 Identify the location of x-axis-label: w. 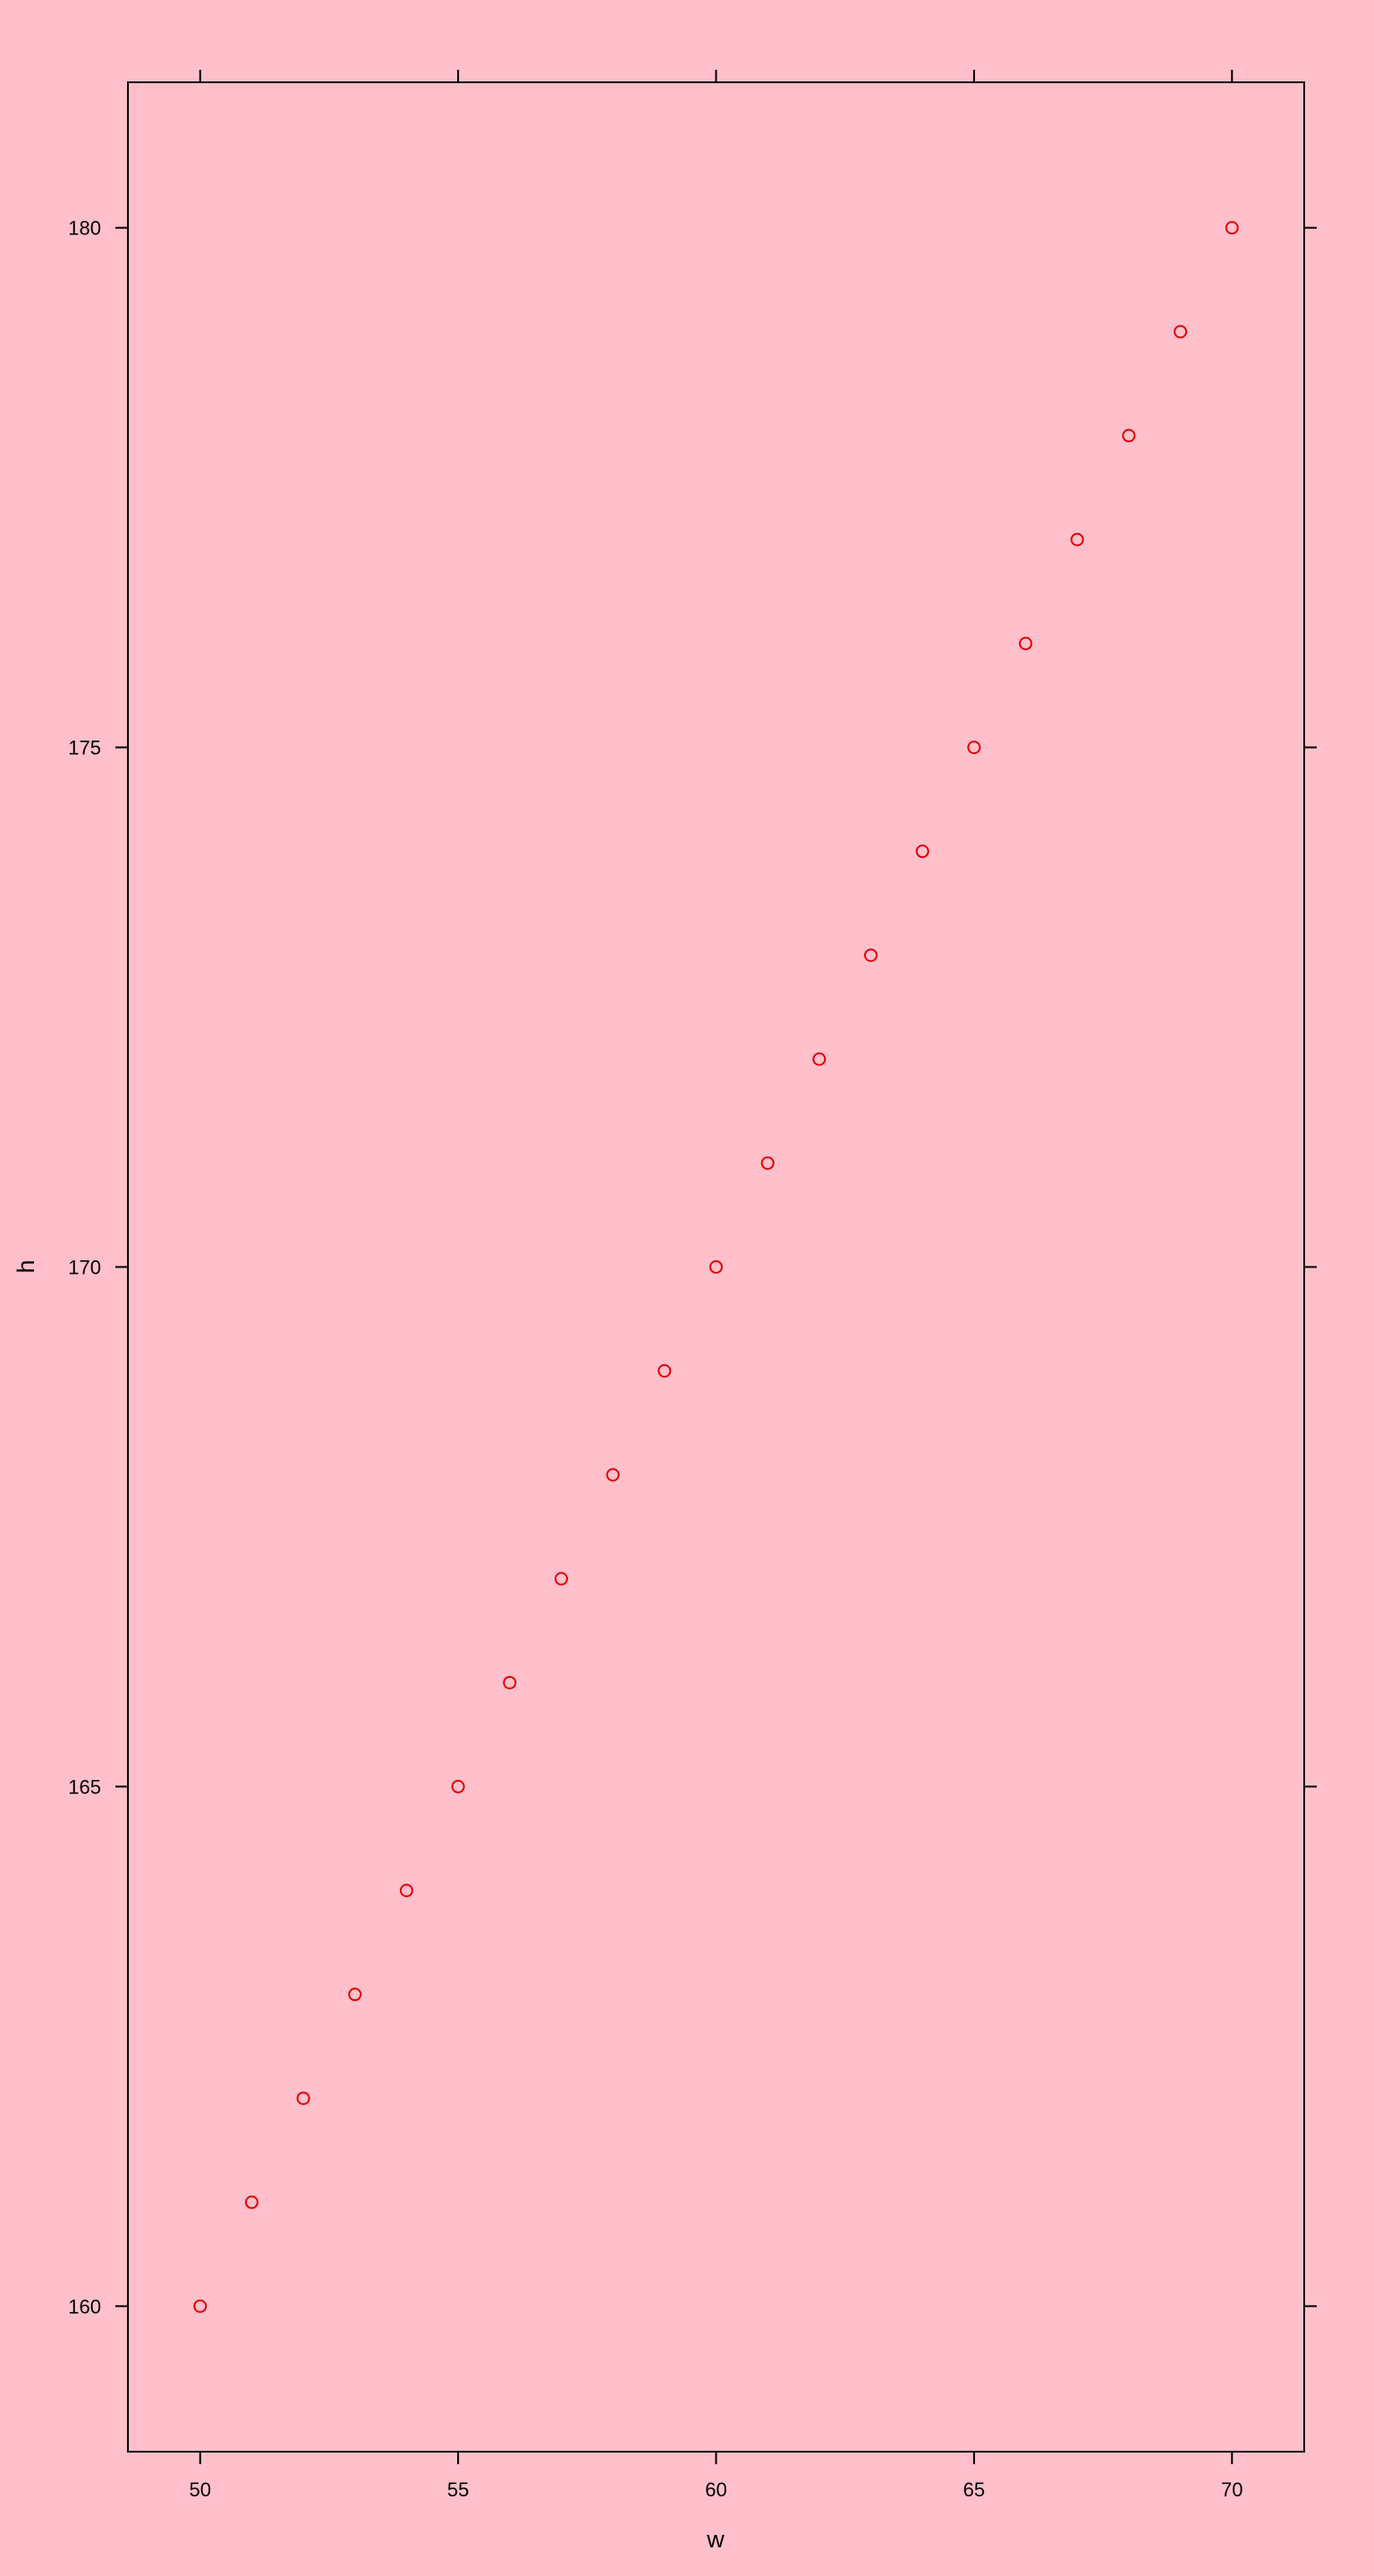
(715, 2539).